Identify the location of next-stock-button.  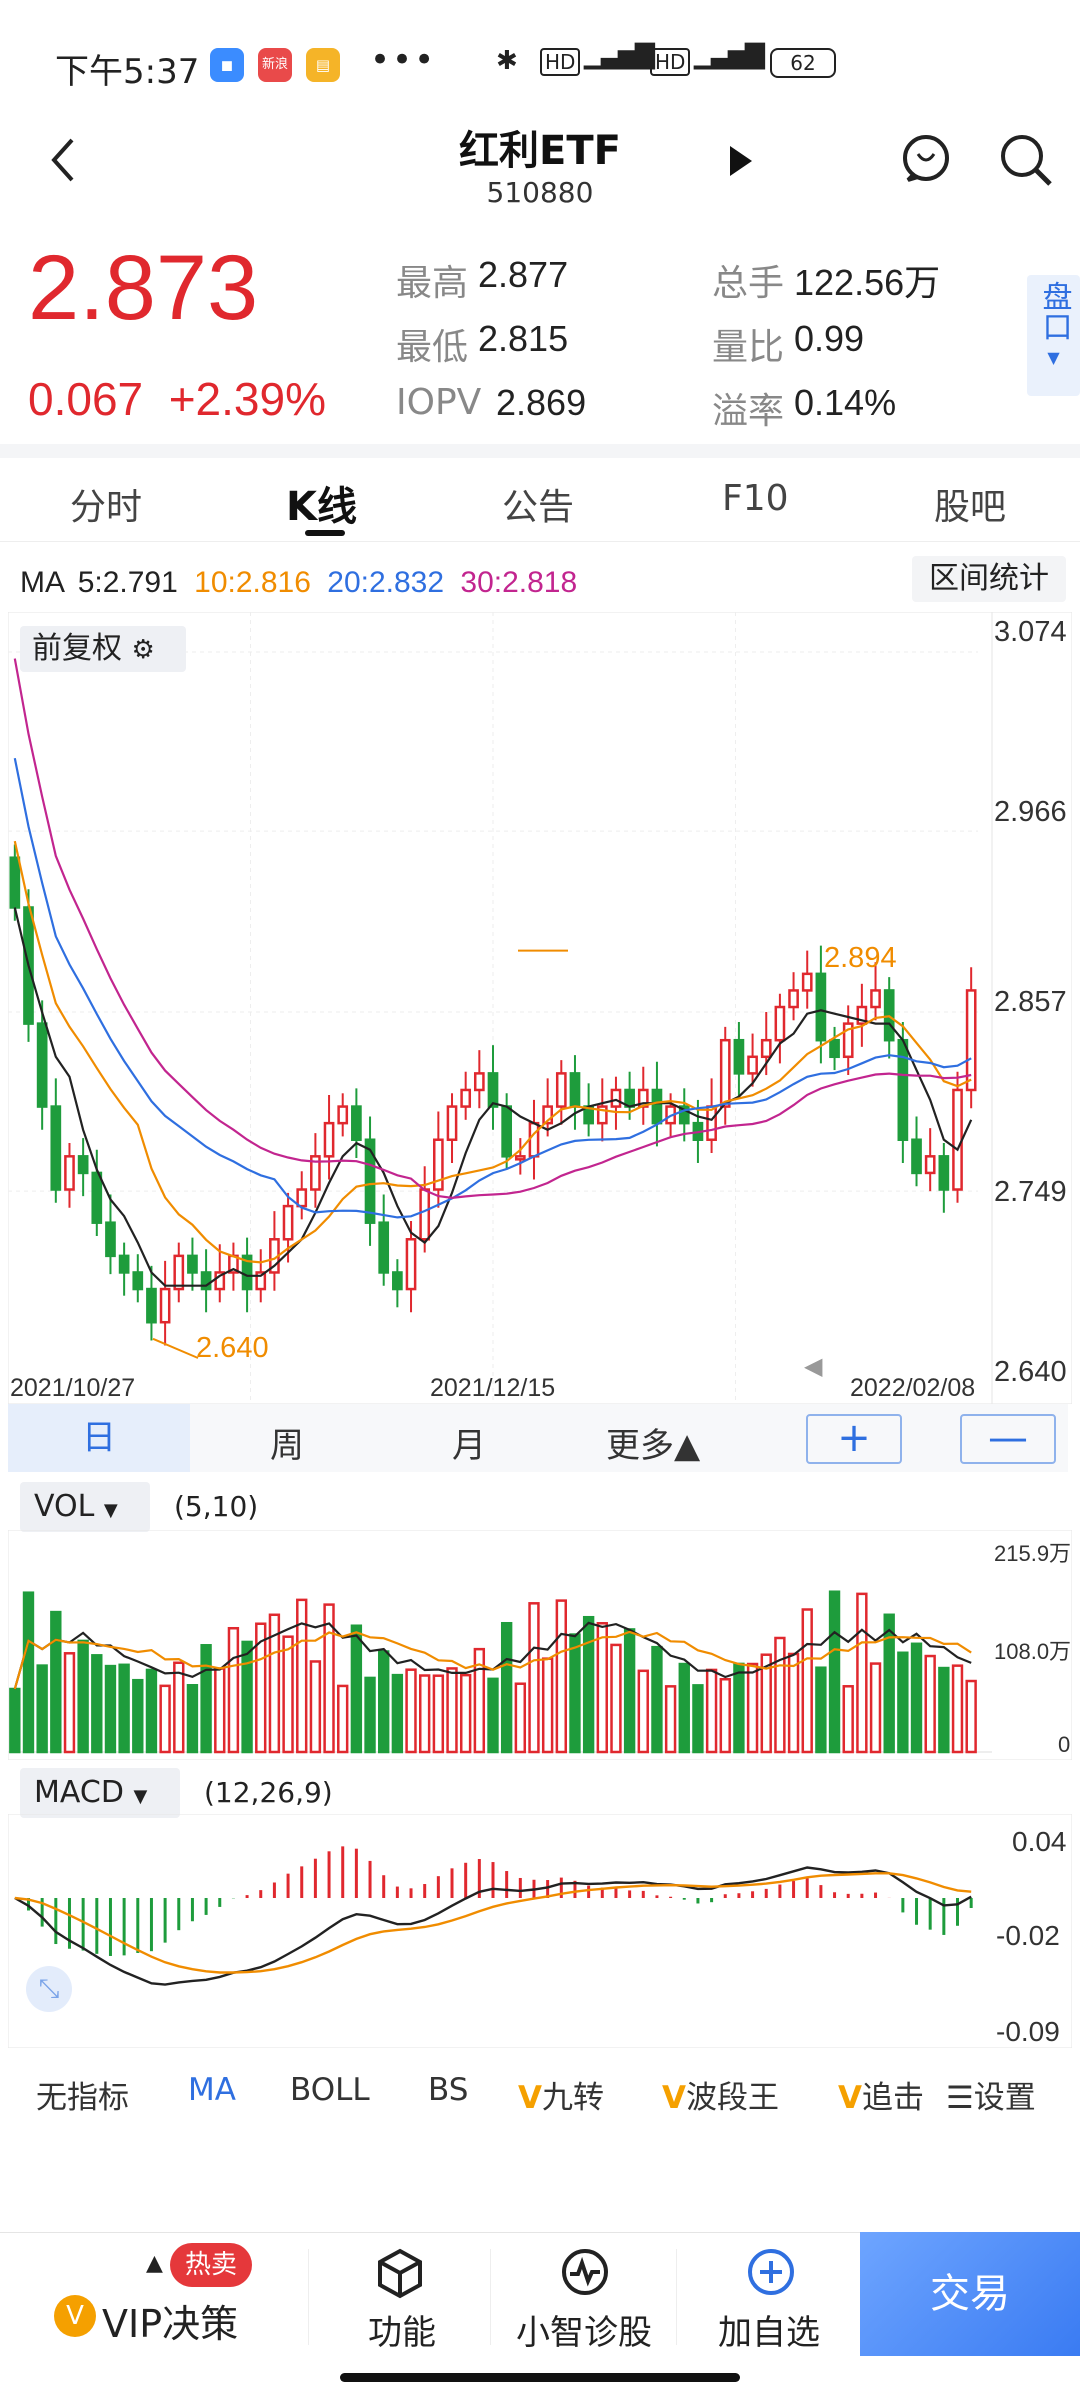
(741, 161).